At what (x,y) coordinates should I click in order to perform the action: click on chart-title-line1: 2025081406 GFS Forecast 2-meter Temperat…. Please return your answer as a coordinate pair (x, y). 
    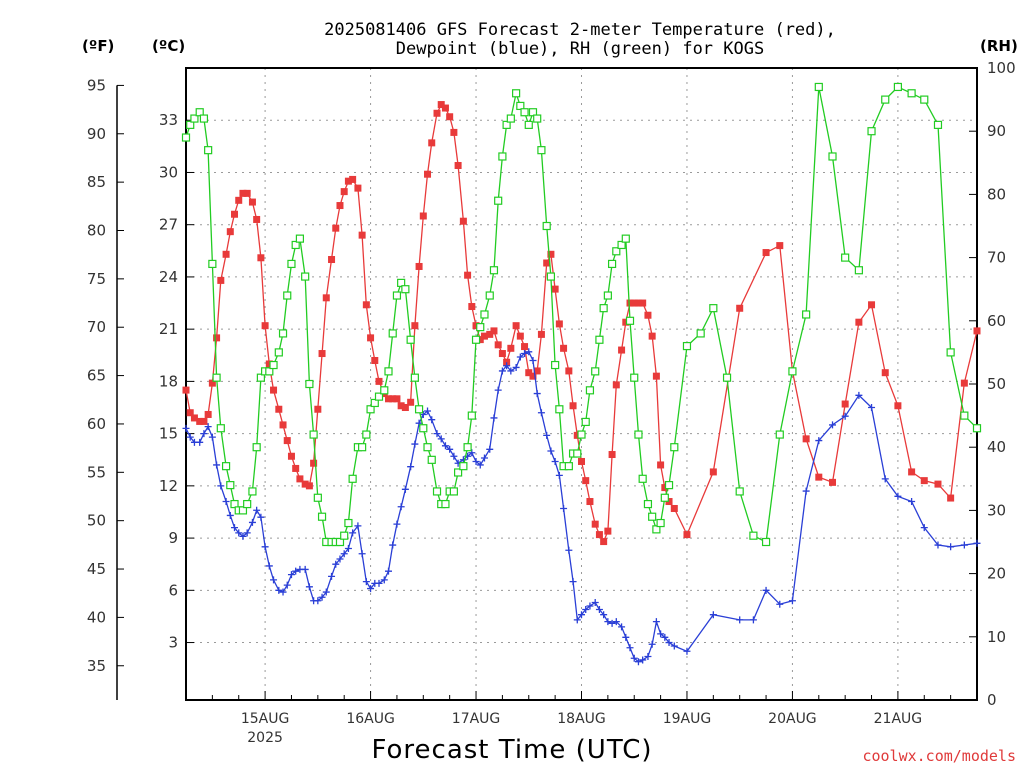
    Looking at the image, I should click on (580, 30).